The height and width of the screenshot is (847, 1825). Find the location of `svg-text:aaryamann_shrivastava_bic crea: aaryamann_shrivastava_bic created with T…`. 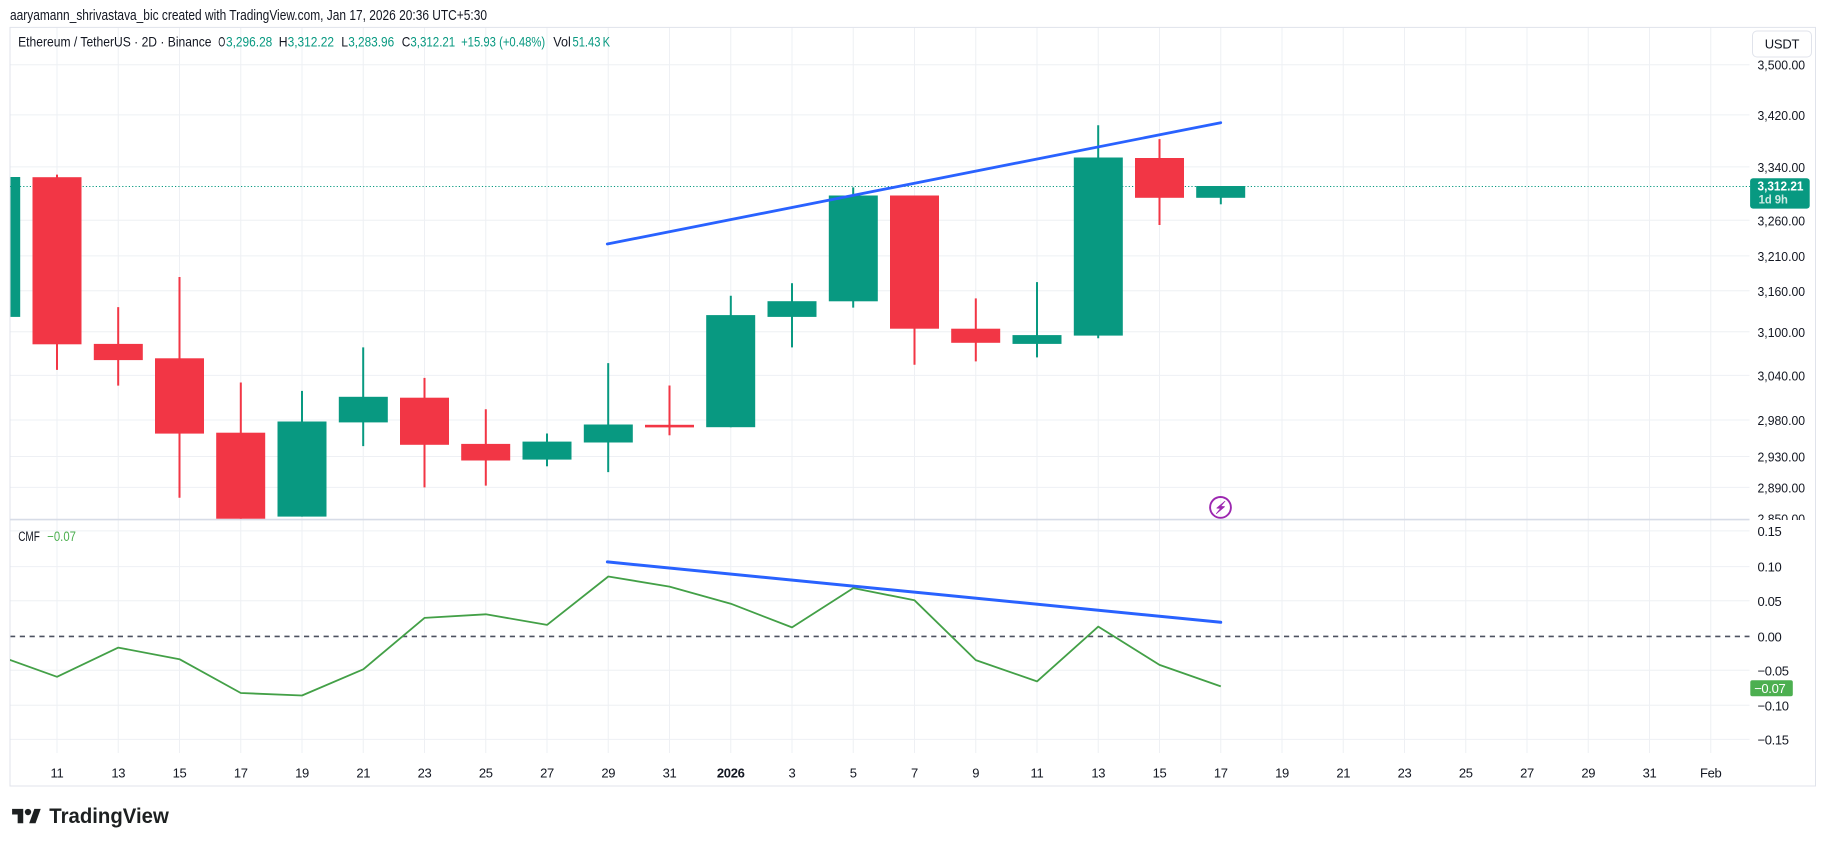

svg-text:aaryamann_shrivastava_bic crea: aaryamann_shrivastava_bic created with T… is located at coordinates (248, 16).